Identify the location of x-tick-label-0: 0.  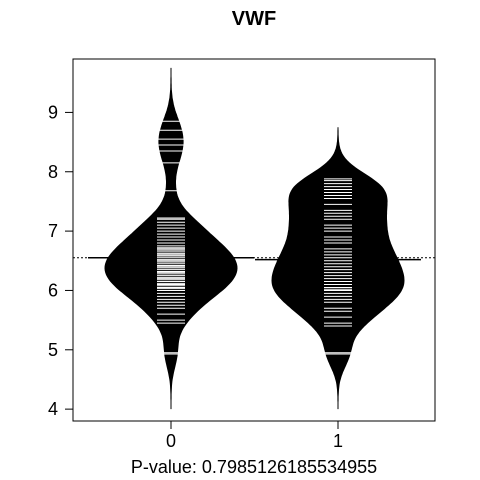
(171, 441).